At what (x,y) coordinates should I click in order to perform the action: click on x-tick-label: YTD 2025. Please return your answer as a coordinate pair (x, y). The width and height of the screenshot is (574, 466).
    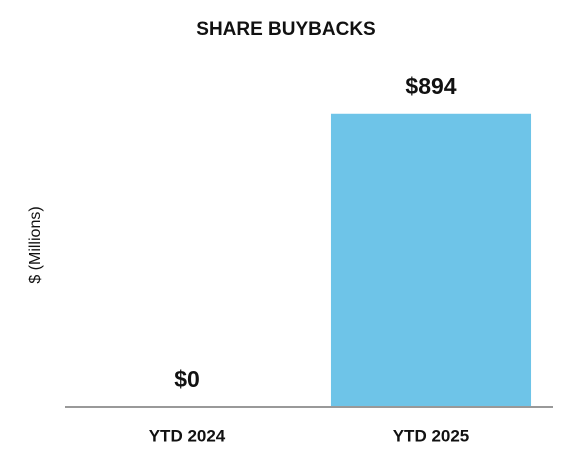
    Looking at the image, I should click on (431, 435).